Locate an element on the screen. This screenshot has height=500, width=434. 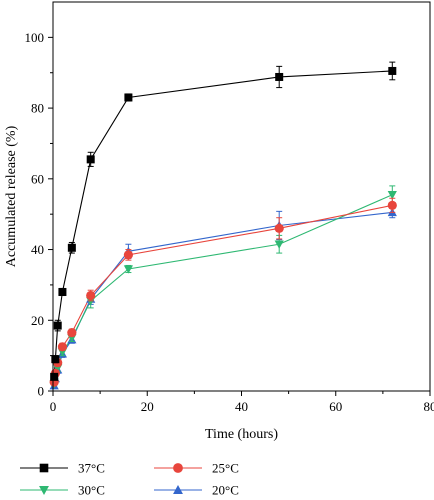
y-axis: 0 20 40 60 80 100 is located at coordinates (39, 214).